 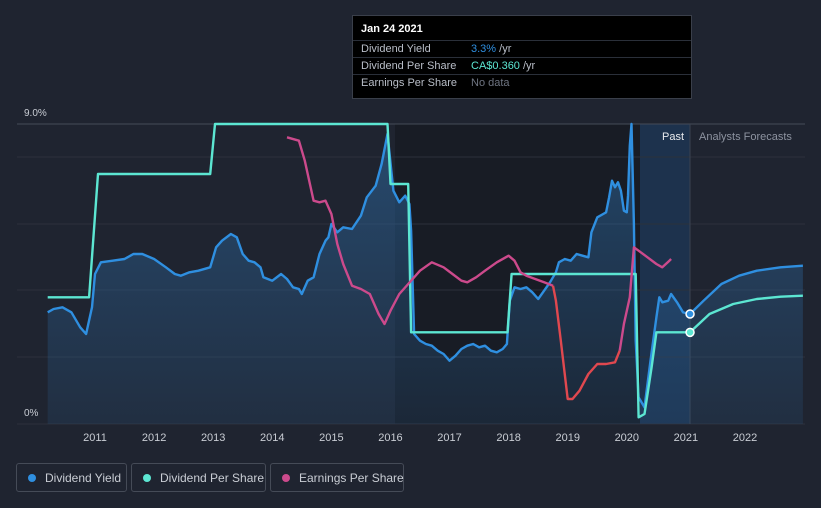 I want to click on x-tick-label: 2017, so click(x=449, y=438).